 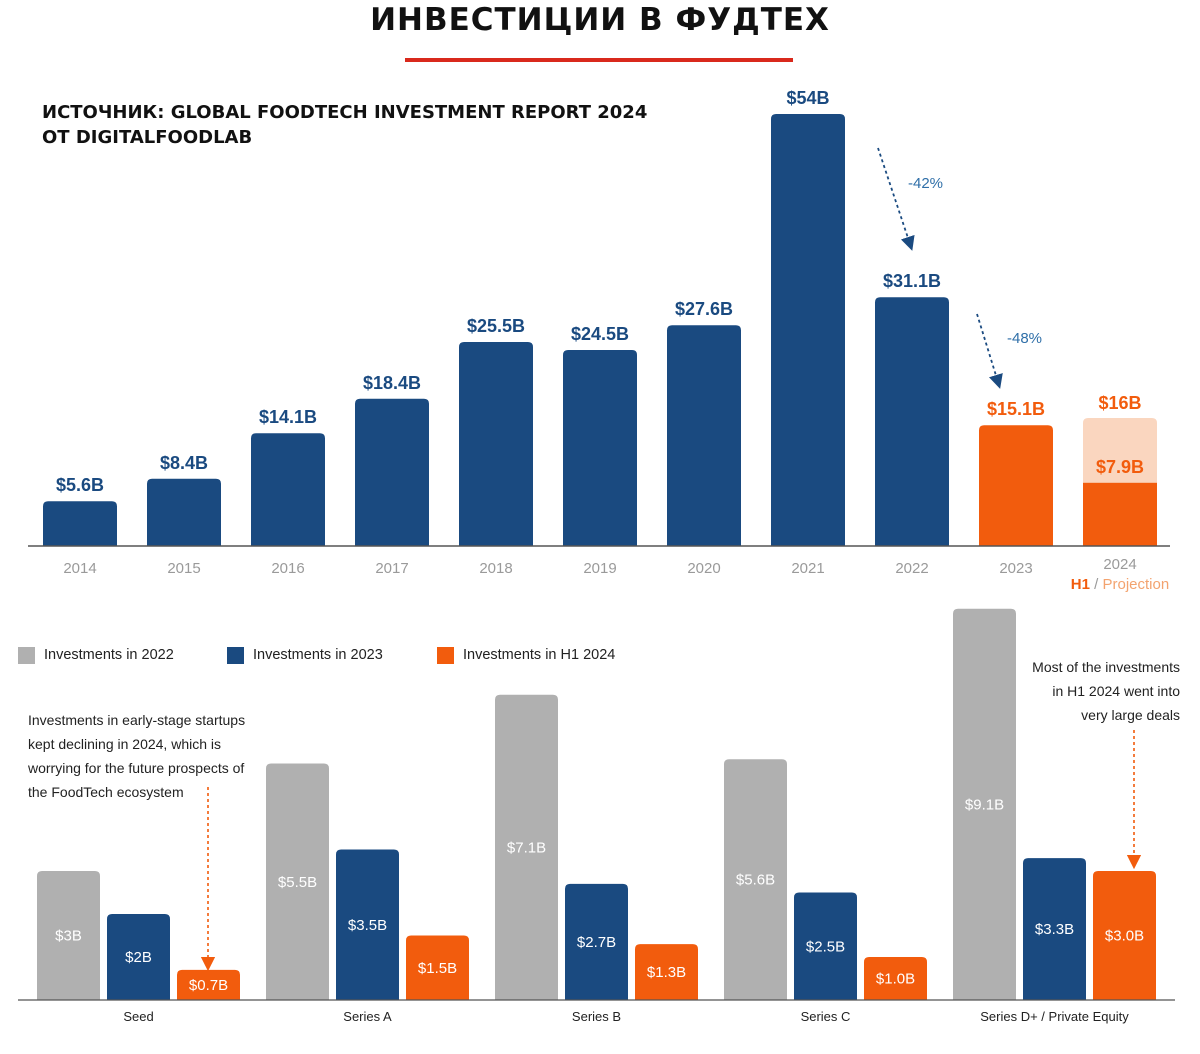 What do you see at coordinates (600, 448) in the screenshot?
I see `bar-2019` at bounding box center [600, 448].